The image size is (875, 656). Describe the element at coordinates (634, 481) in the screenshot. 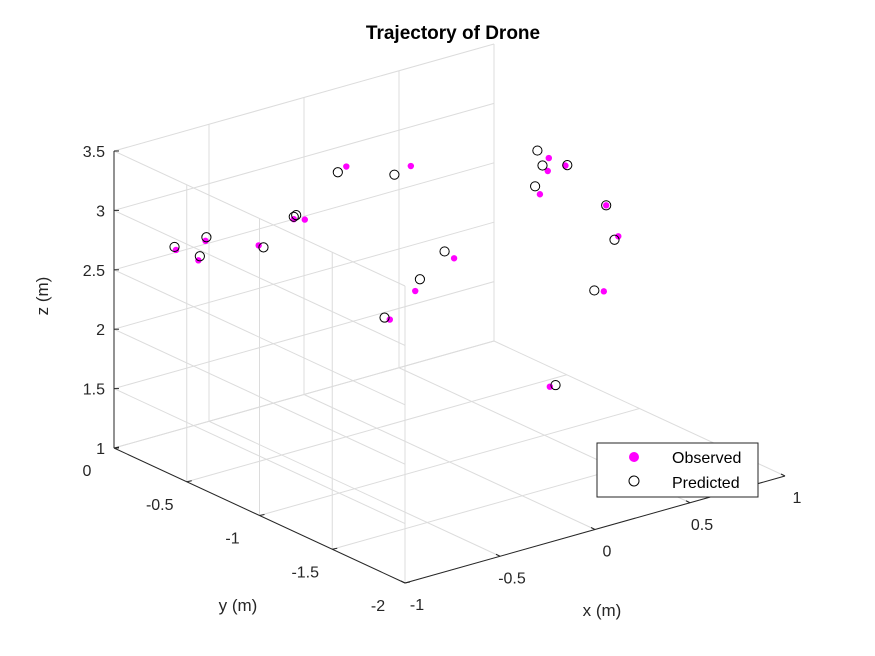

I see `legend-predicted-marker` at that location.